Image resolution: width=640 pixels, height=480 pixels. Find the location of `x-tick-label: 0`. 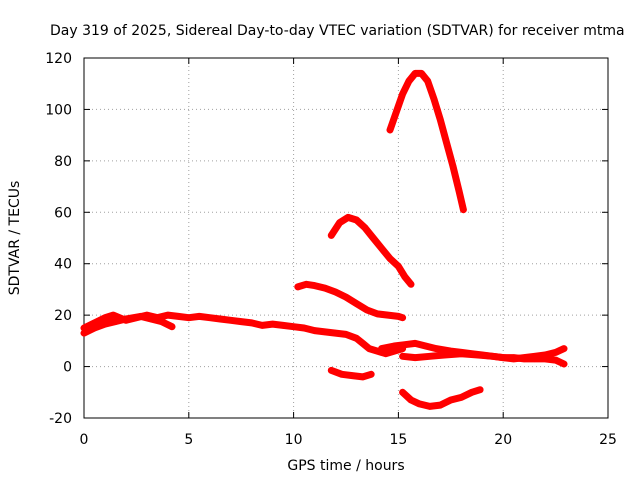

x-tick-label: 0 is located at coordinates (84, 440).